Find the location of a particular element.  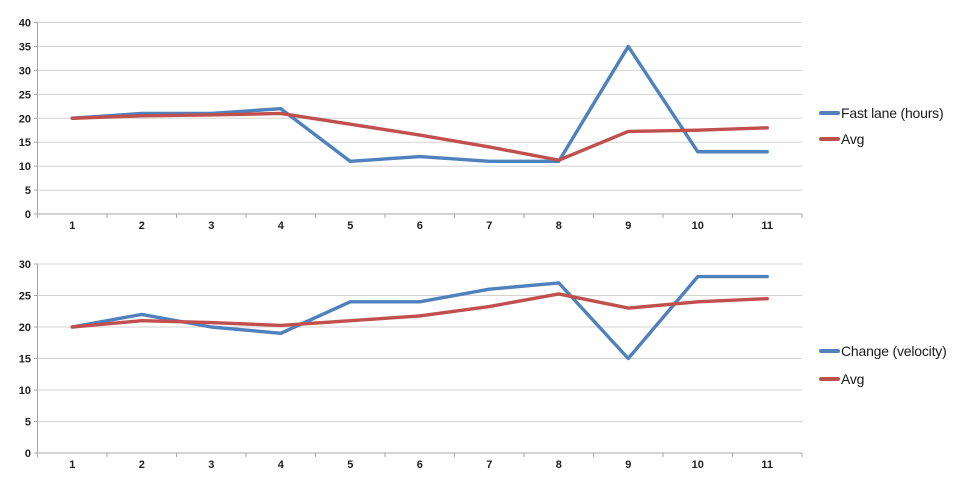

y-axis-label: 40 is located at coordinates (25, 24).